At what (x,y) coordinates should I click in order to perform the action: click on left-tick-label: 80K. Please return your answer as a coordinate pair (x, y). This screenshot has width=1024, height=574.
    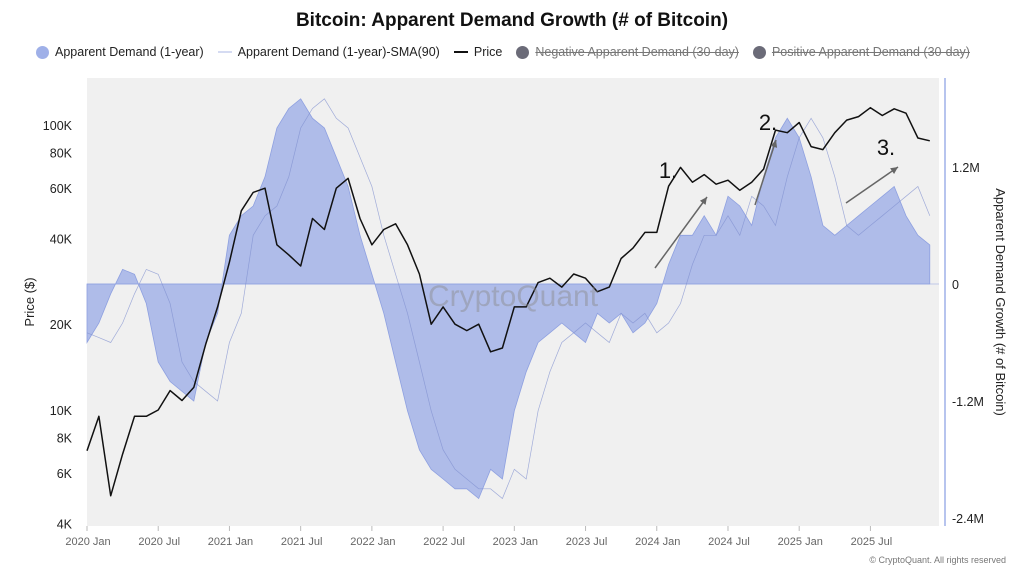
    Looking at the image, I should click on (61, 154).